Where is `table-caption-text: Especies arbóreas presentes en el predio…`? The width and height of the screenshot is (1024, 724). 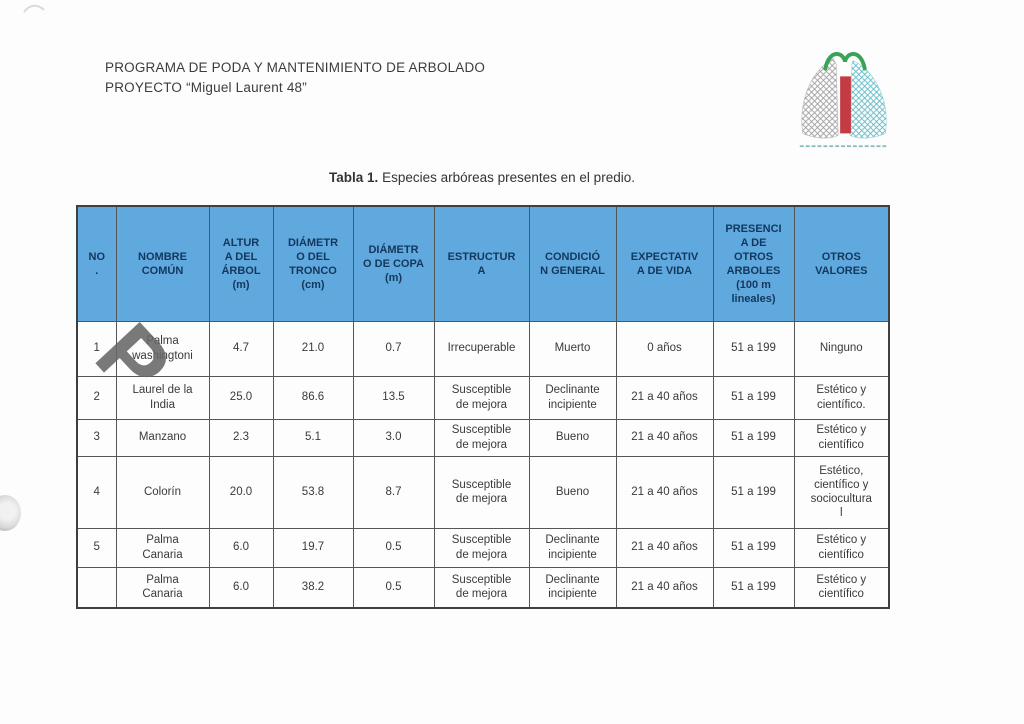
table-caption-text: Especies arbóreas presentes en el predio… is located at coordinates (506, 177).